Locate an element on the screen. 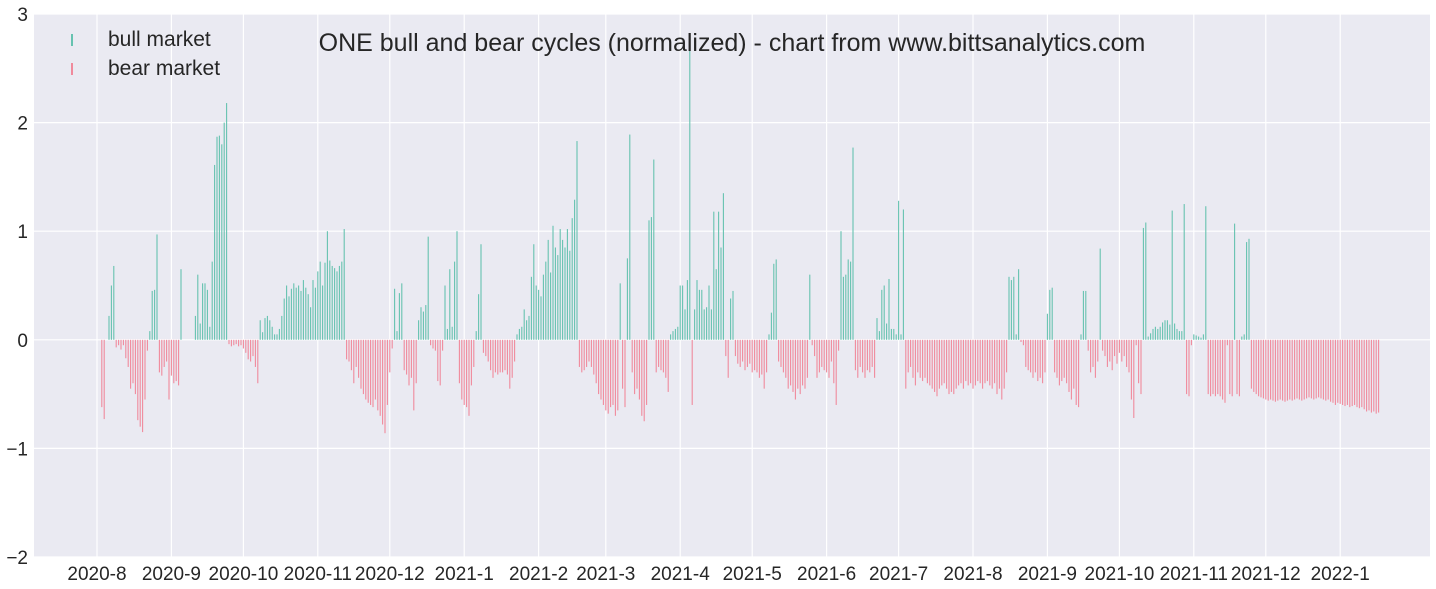 This screenshot has width=1436, height=589. legend-swatch-bear is located at coordinates (72, 69).